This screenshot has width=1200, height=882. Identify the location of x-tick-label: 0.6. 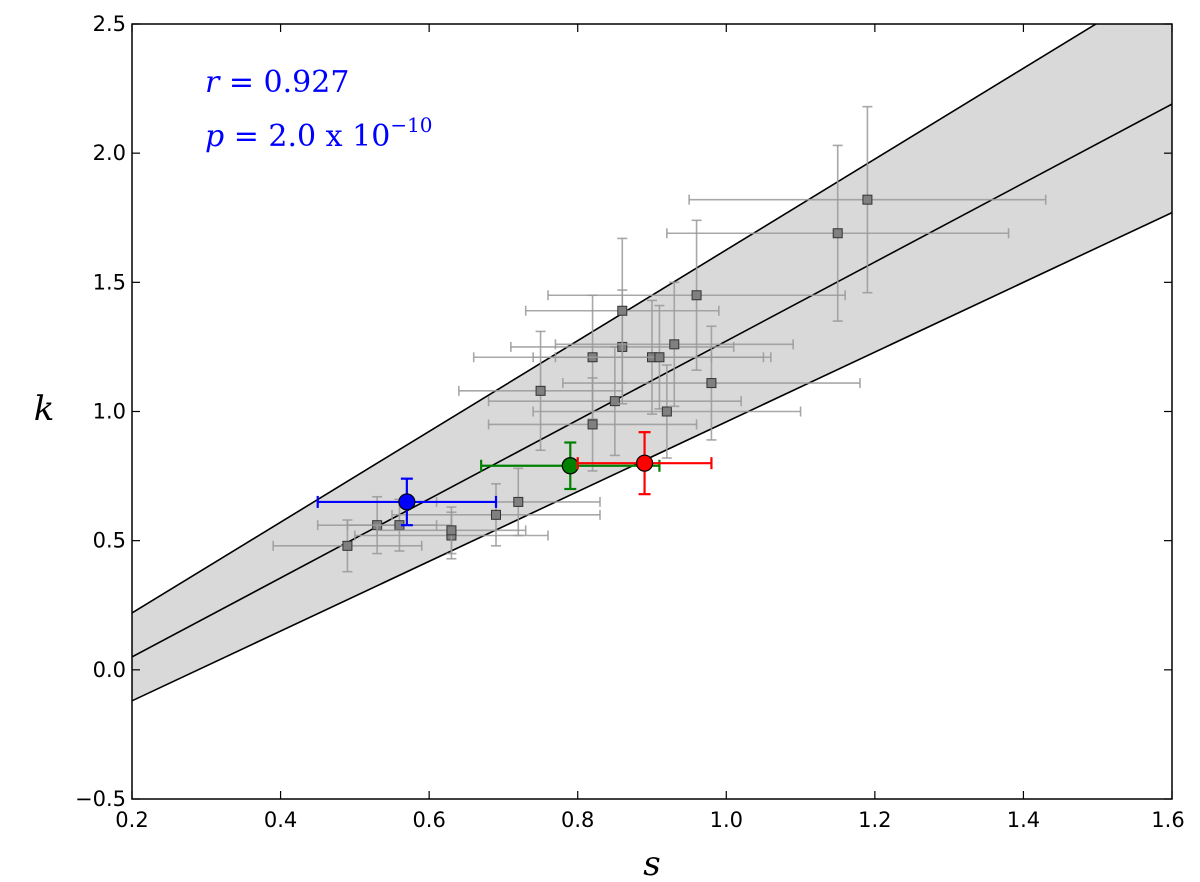
(428, 820).